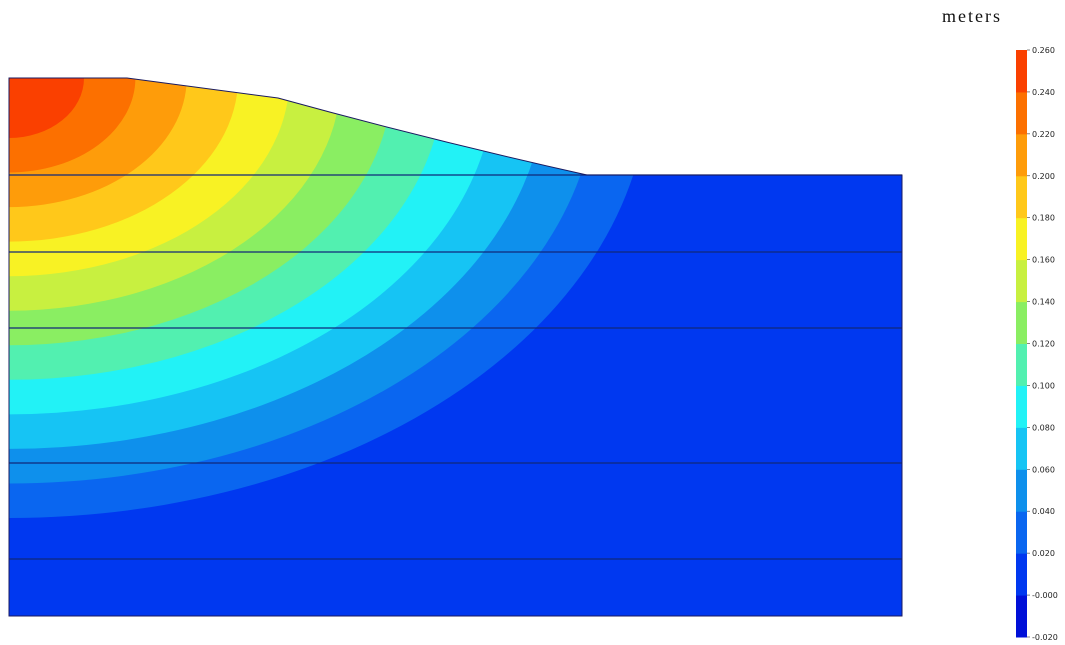 This screenshot has height=645, width=1065. What do you see at coordinates (1043, 344) in the screenshot?
I see `colorbar-tick-label: 0.120` at bounding box center [1043, 344].